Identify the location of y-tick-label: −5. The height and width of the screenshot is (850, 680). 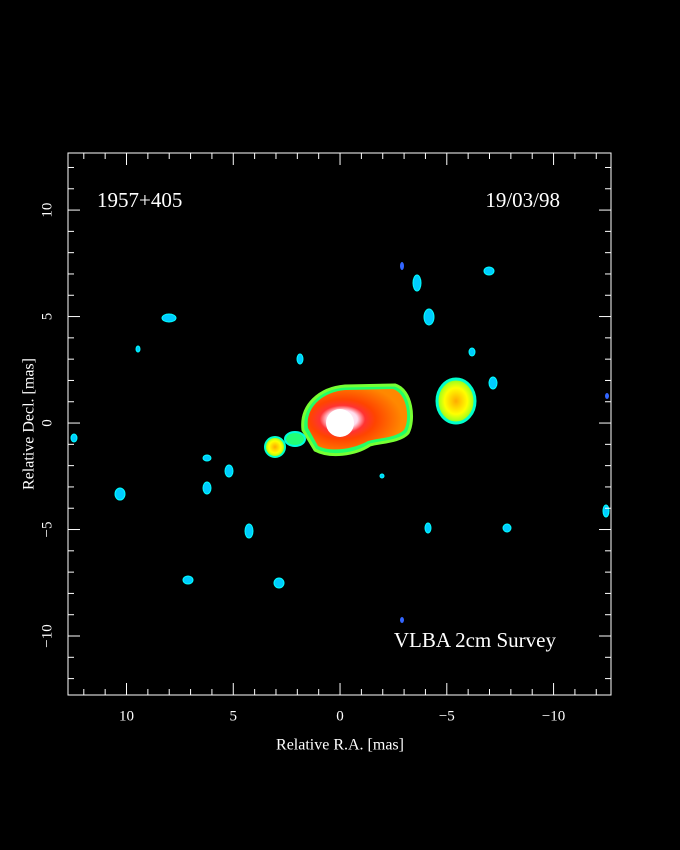
(47, 530).